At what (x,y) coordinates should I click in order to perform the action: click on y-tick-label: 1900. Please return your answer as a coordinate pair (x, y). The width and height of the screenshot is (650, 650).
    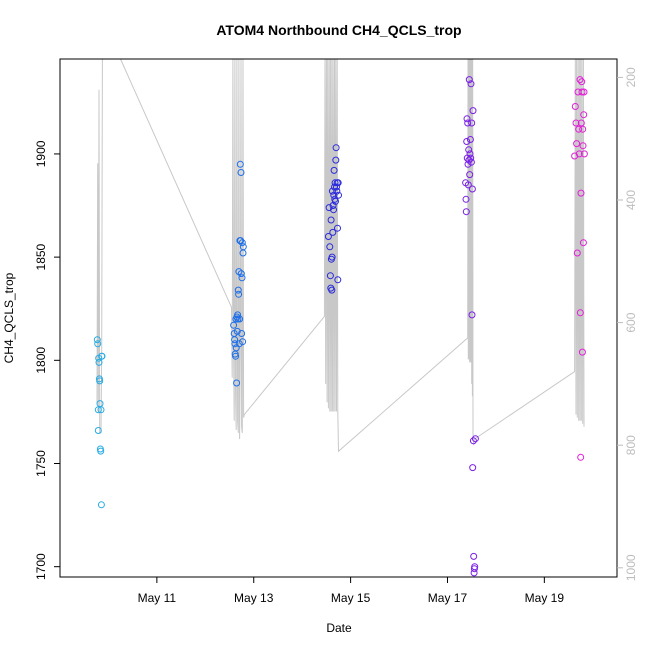
    Looking at the image, I should click on (41, 153).